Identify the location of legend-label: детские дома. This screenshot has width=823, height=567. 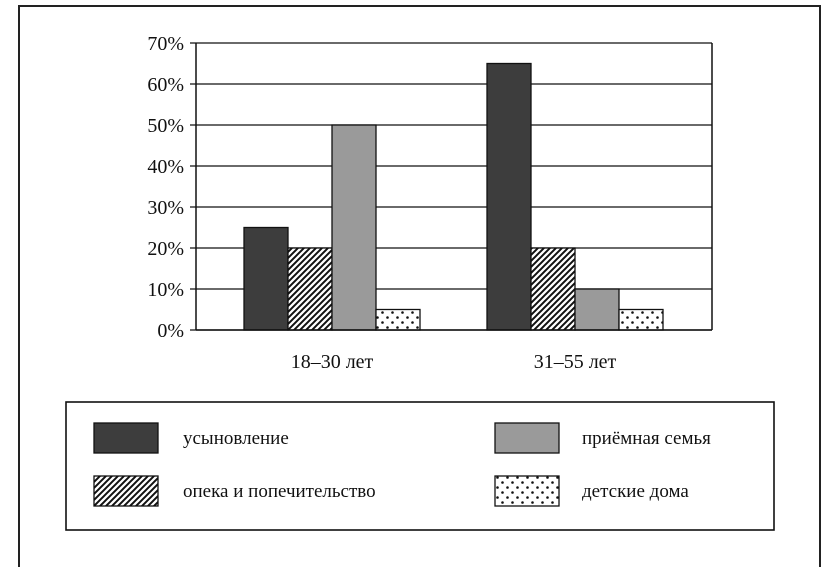
(635, 491).